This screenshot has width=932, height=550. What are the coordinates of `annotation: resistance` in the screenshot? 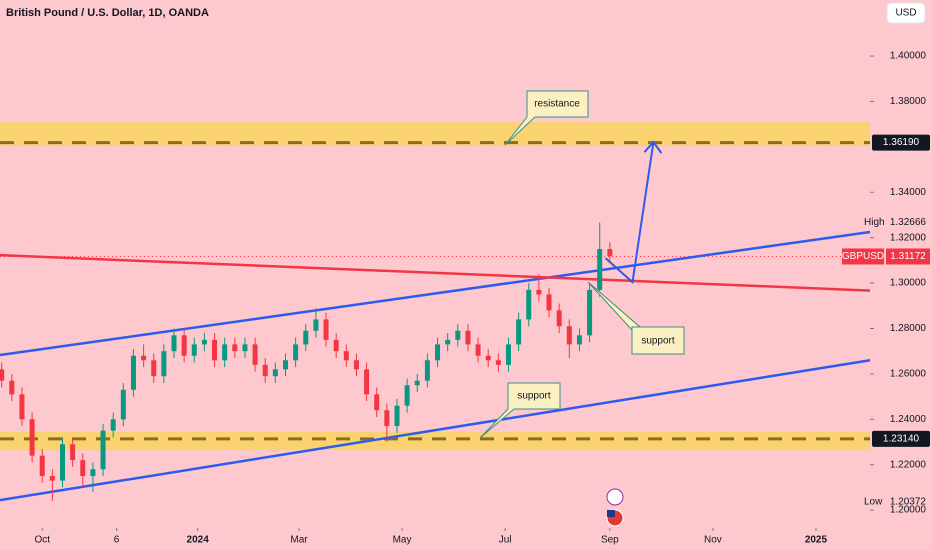 It's located at (557, 104).